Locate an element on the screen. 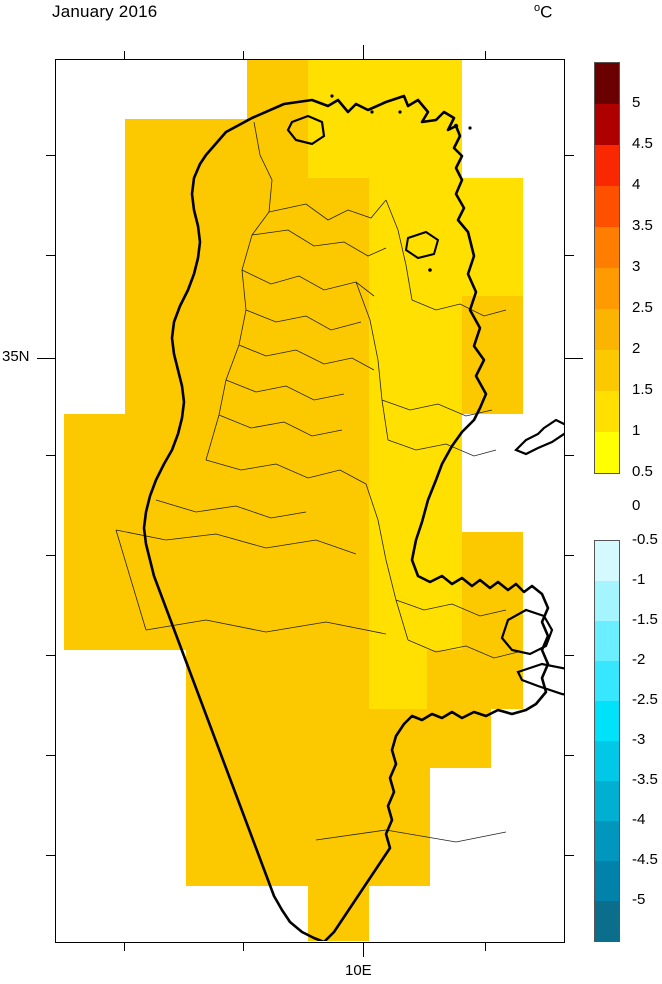  colorbar-label-cool: -2 is located at coordinates (639, 659).